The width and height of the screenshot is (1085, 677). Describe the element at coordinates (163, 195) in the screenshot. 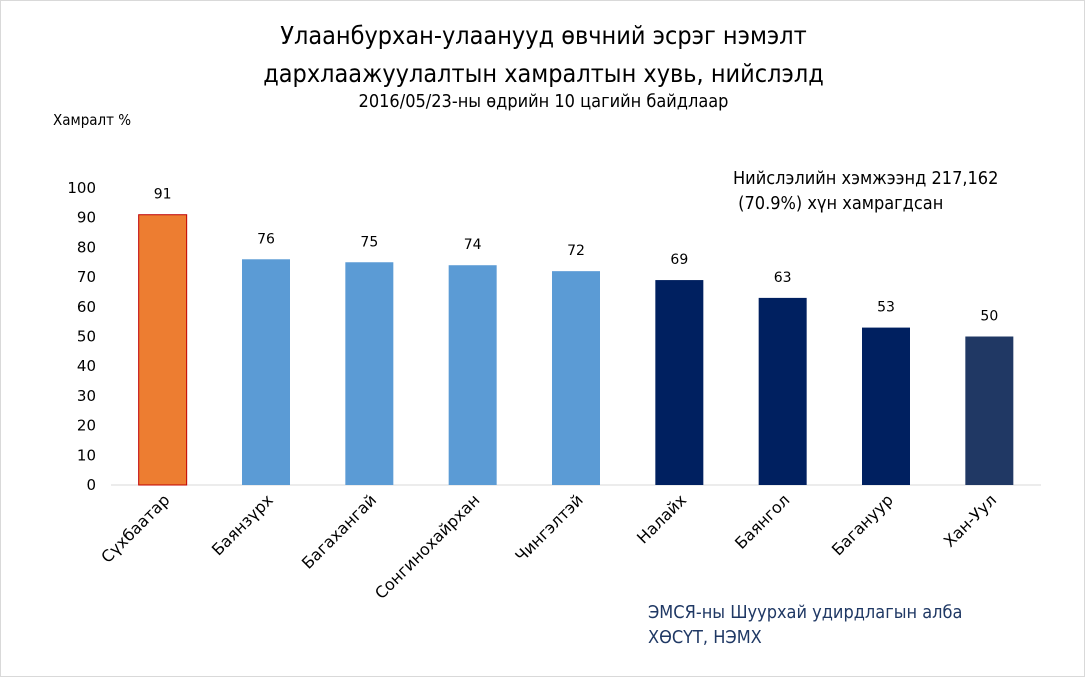

I see `data-label: 91` at that location.